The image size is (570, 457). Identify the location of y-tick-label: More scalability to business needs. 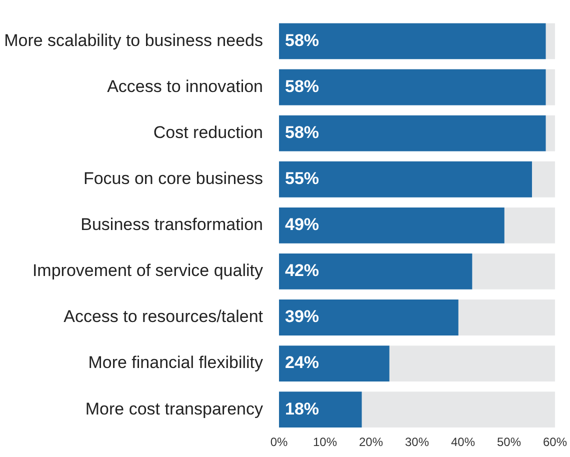
(133, 40).